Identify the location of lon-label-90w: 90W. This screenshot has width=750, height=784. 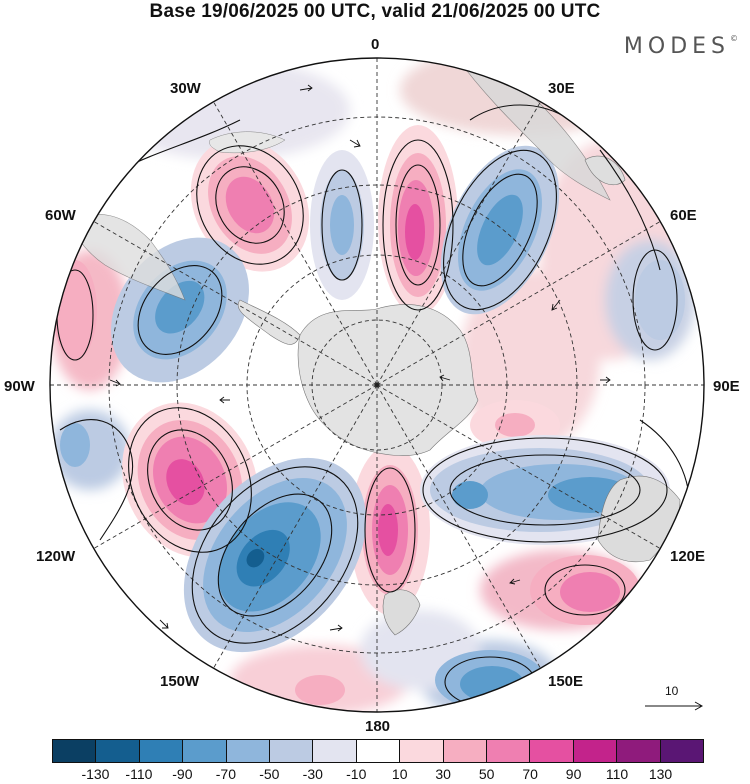
(19, 386).